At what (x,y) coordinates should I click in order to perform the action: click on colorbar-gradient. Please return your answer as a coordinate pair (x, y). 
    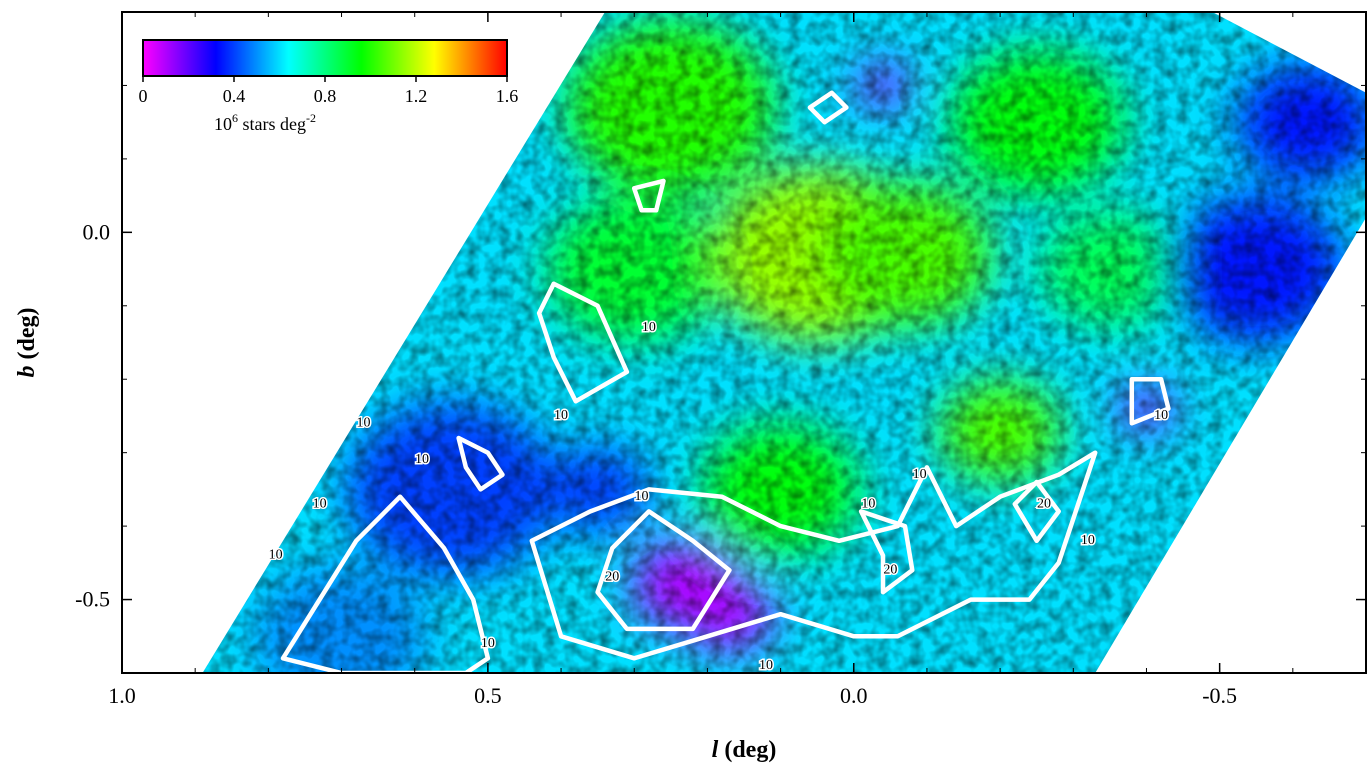
    Looking at the image, I should click on (325, 58).